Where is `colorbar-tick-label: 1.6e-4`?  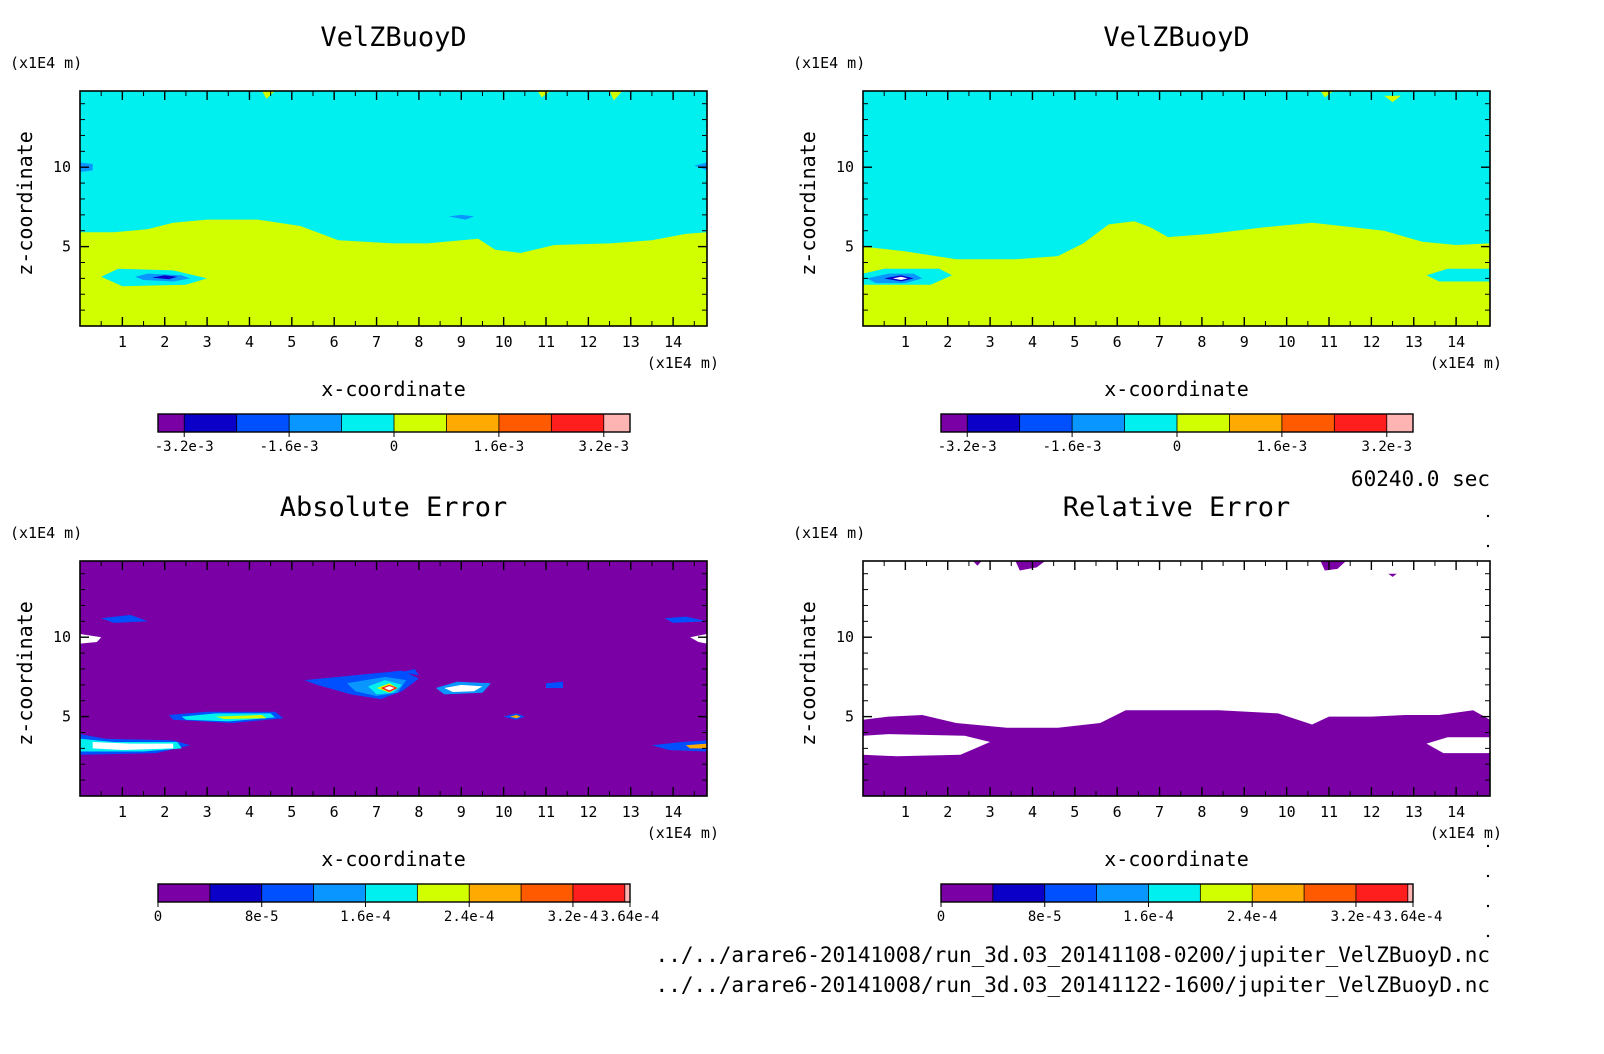
colorbar-tick-label: 1.6e-4 is located at coordinates (1148, 917).